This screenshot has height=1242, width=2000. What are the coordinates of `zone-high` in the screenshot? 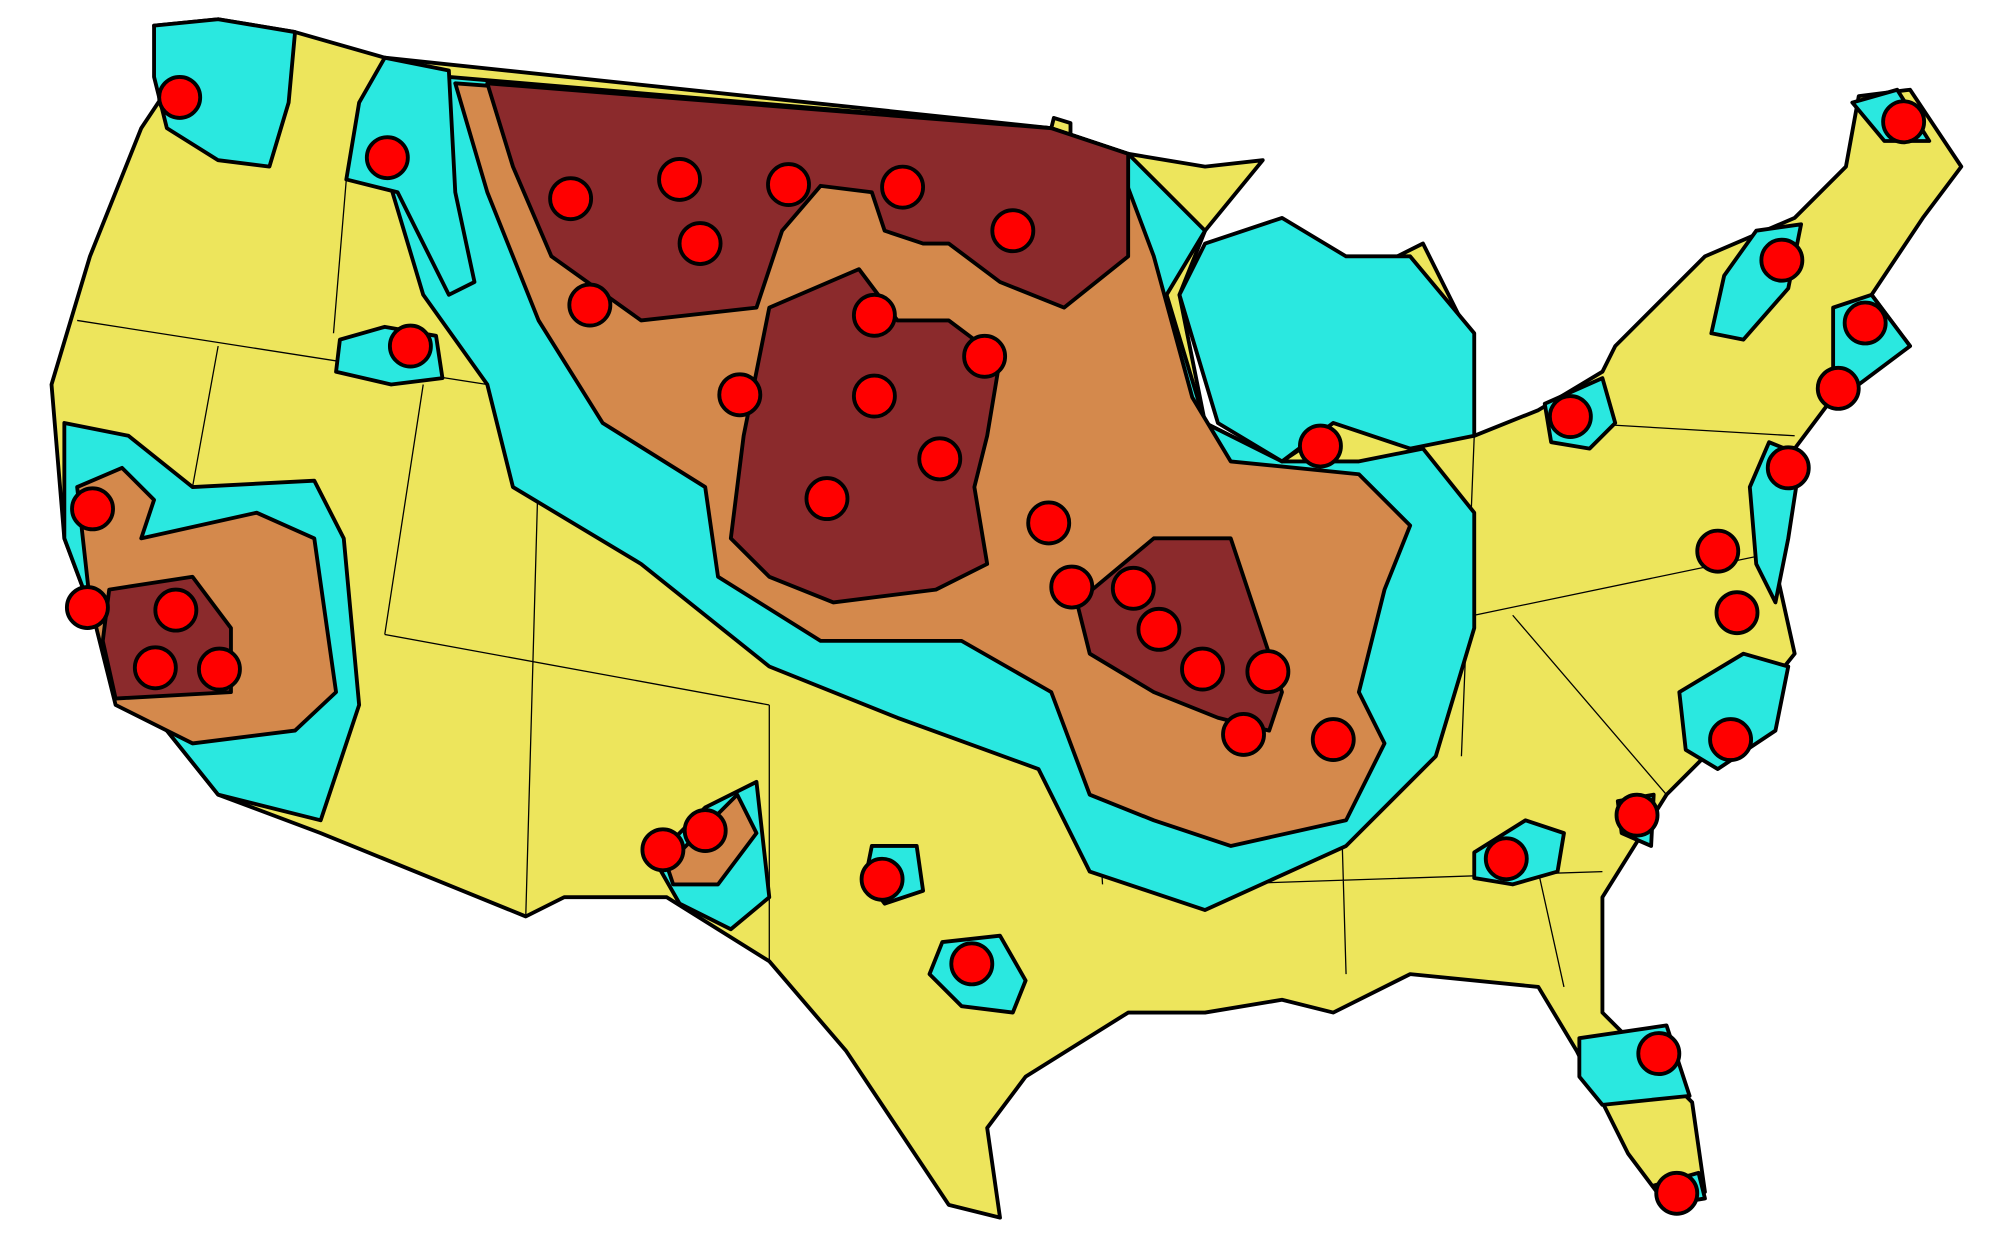 It's located at (865, 436).